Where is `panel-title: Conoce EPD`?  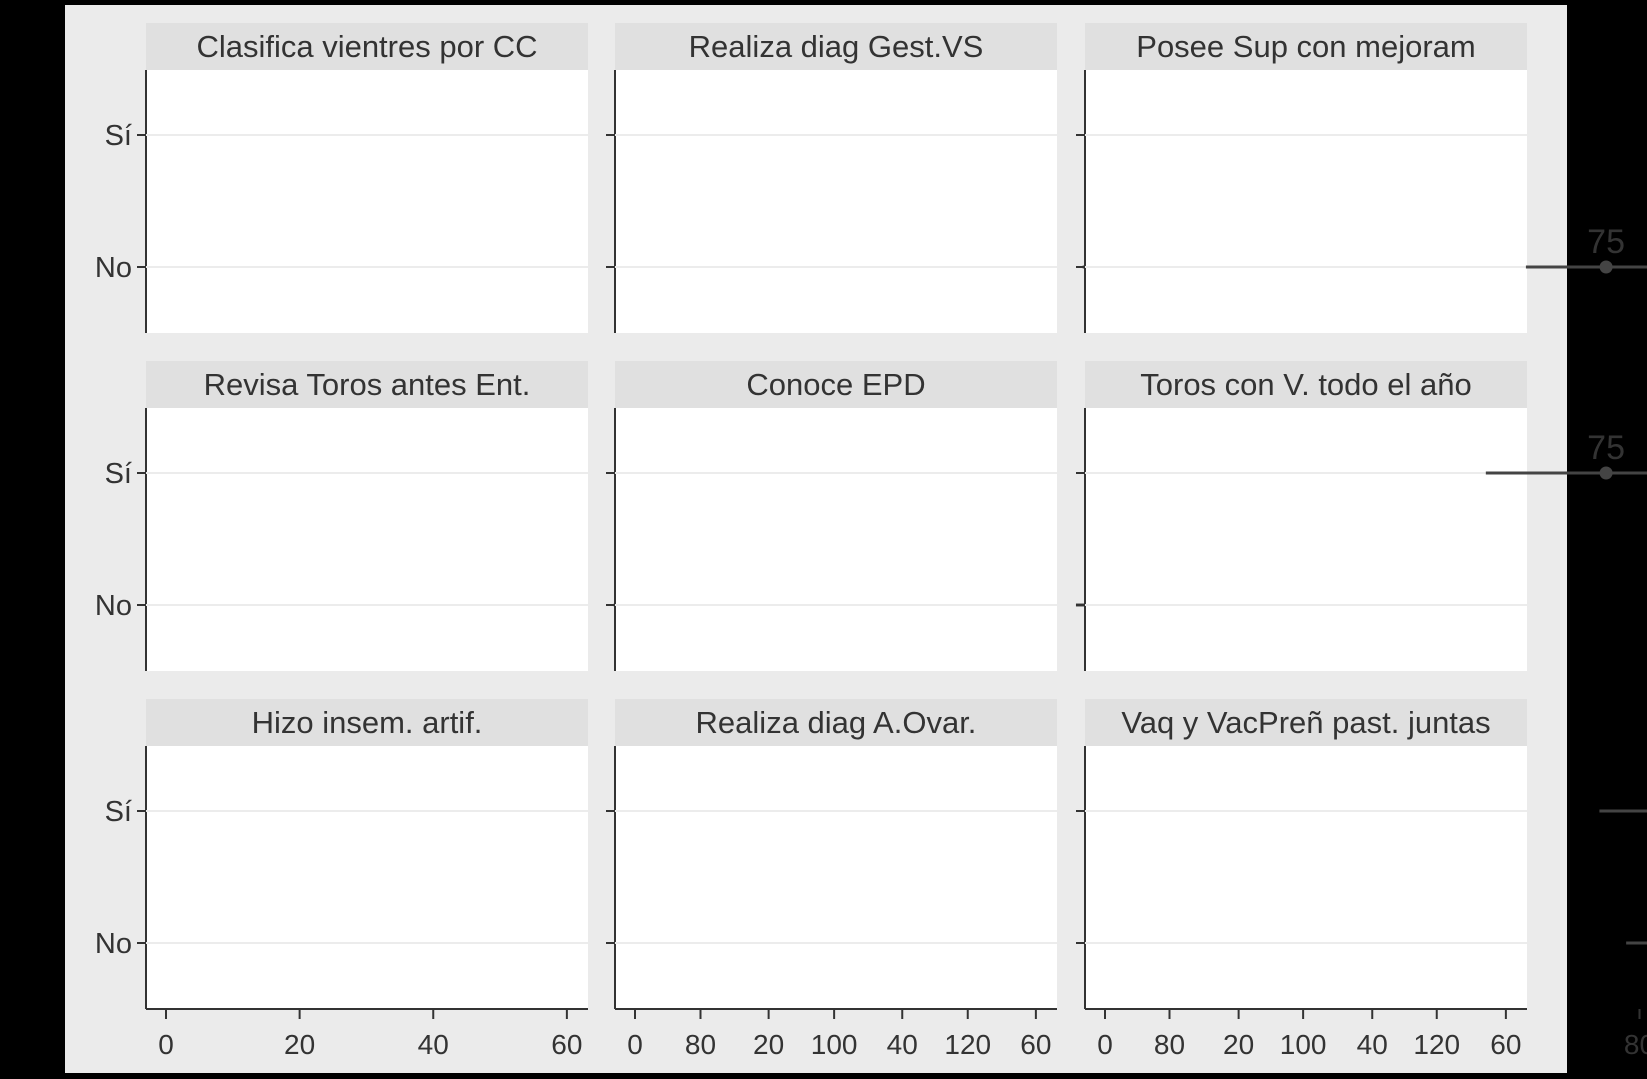
panel-title: Conoce EPD is located at coordinates (835, 384).